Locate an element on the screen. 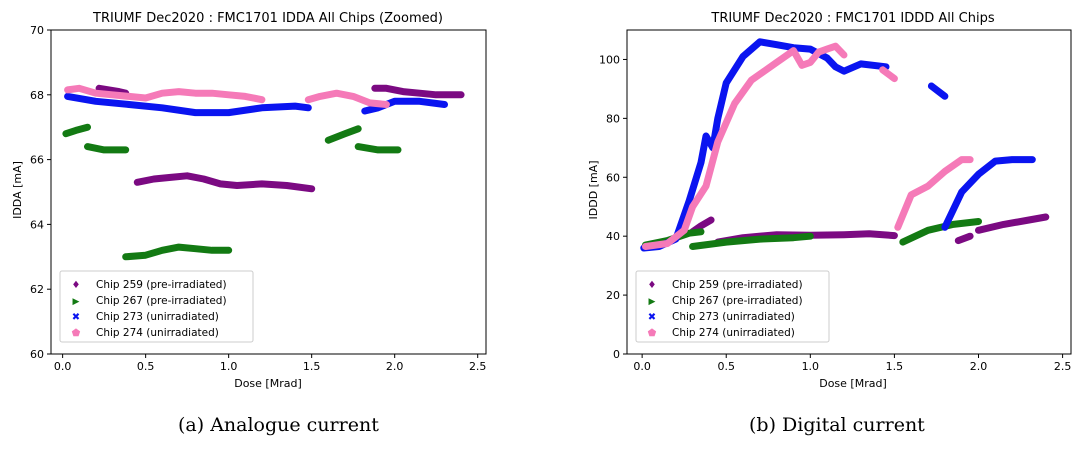 The image size is (1078, 449). y-tick-label: 20 is located at coordinates (613, 295).